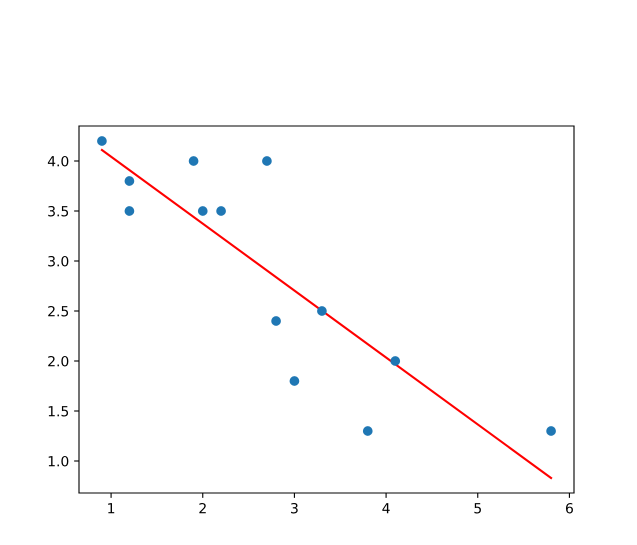 This screenshot has height=545, width=637. Describe the element at coordinates (58, 411) in the screenshot. I see `y-tick-label: 1.5` at that location.